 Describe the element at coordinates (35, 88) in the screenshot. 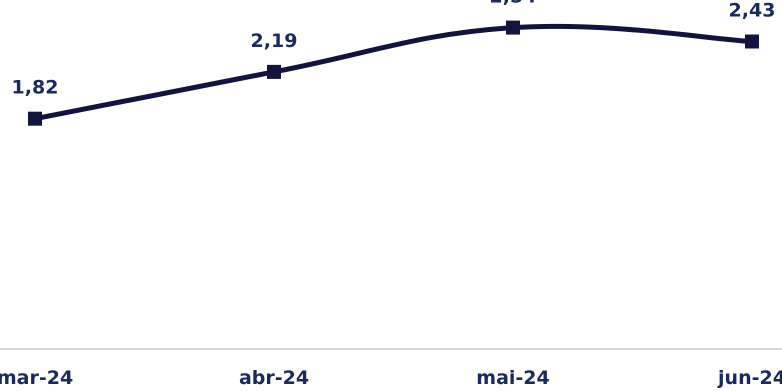

I see `data-label: 1,82` at that location.